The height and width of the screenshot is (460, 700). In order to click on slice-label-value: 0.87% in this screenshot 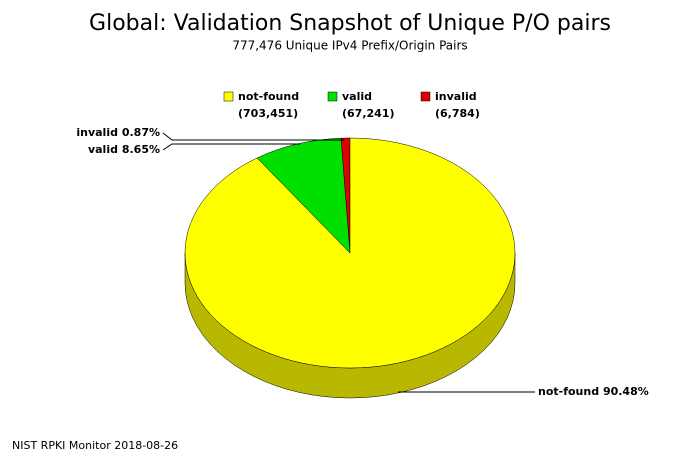, I will do `click(141, 132)`.